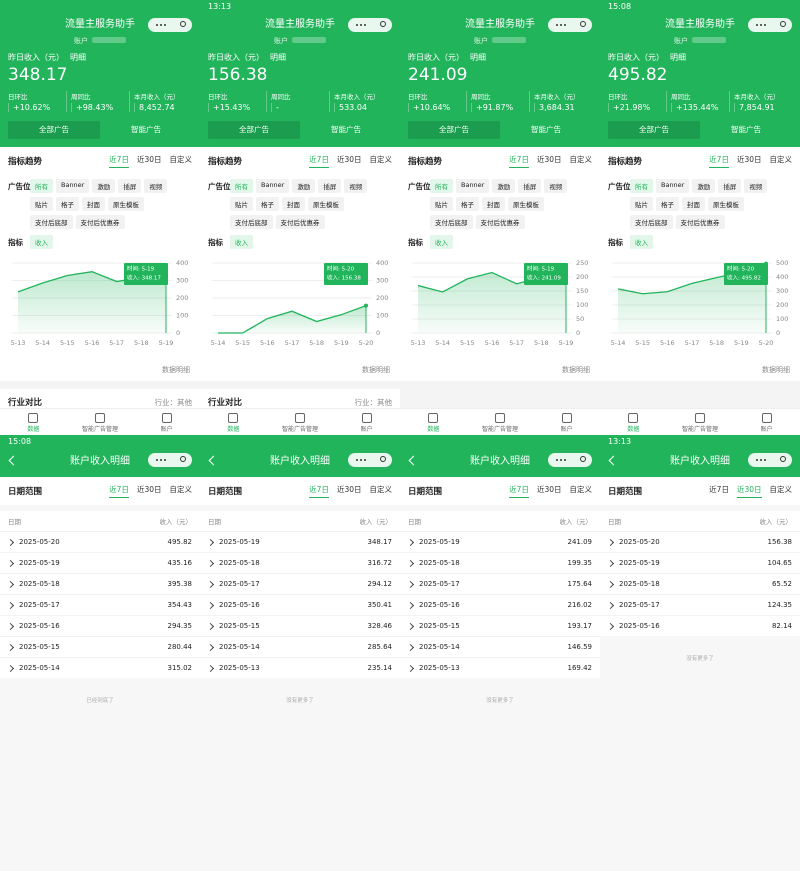 This screenshot has width=800, height=871. What do you see at coordinates (100, 625) in the screenshot?
I see `table-row: 2025-05-16 294.35` at bounding box center [100, 625].